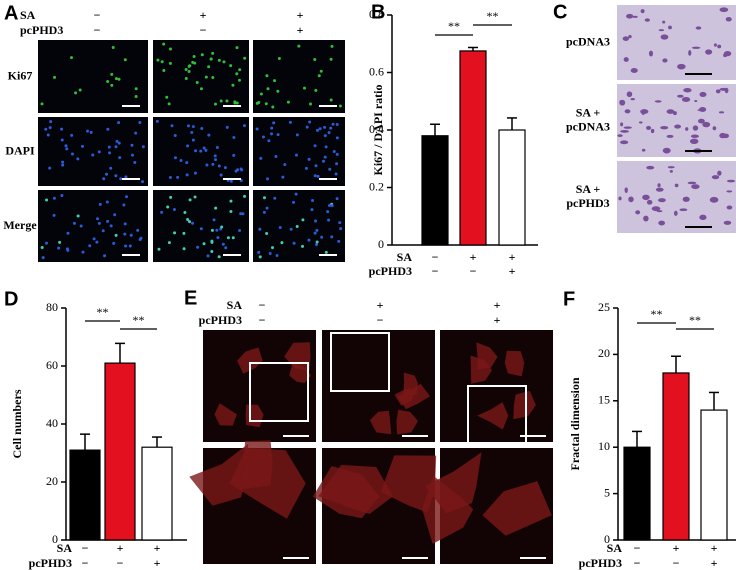  What do you see at coordinates (20, 150) in the screenshot?
I see `row-label: DAPI` at bounding box center [20, 150].